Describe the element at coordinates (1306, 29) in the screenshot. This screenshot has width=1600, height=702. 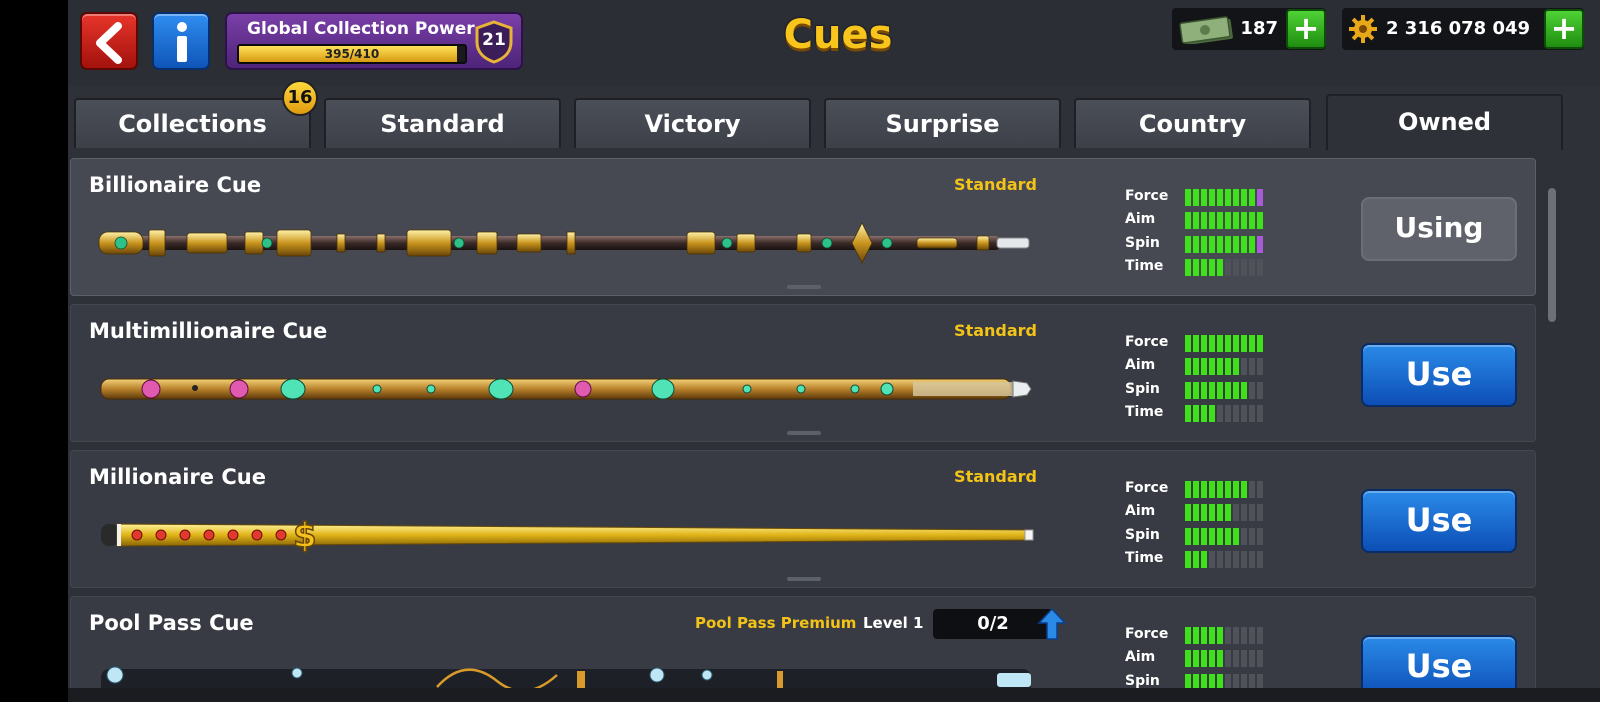
I see `add-cash-button: +` at that location.